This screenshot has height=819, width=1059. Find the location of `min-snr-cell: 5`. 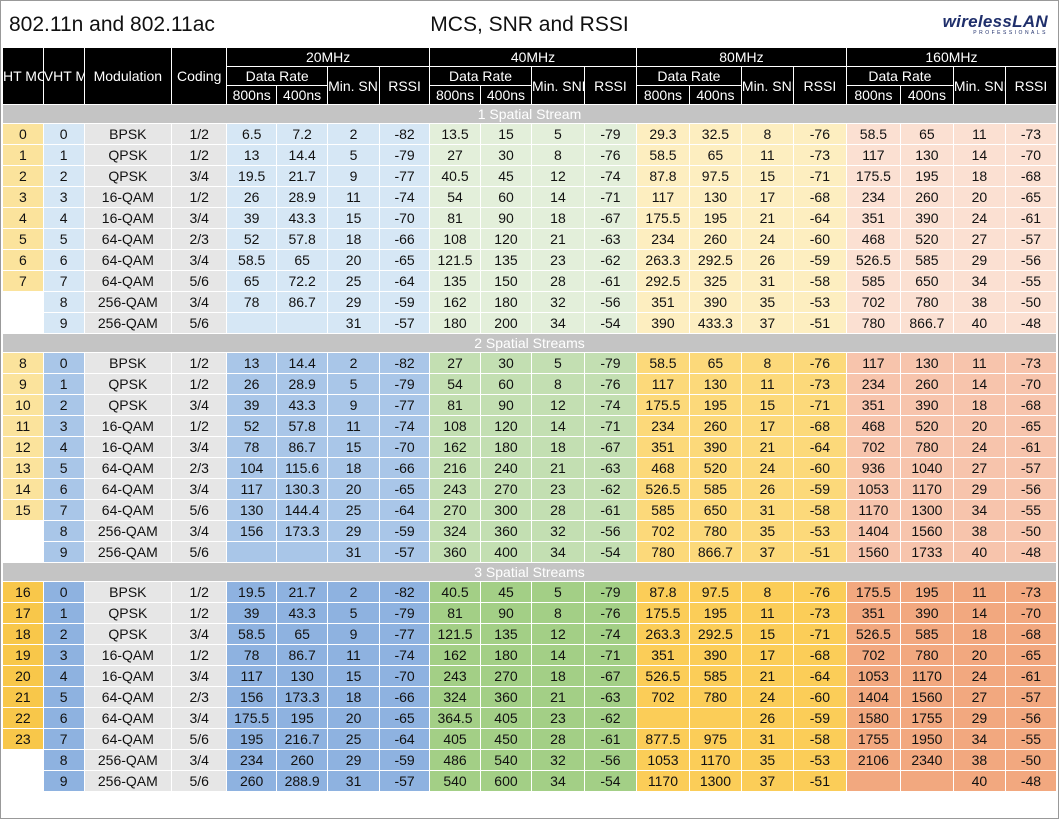

min-snr-cell: 5 is located at coordinates (557, 592).